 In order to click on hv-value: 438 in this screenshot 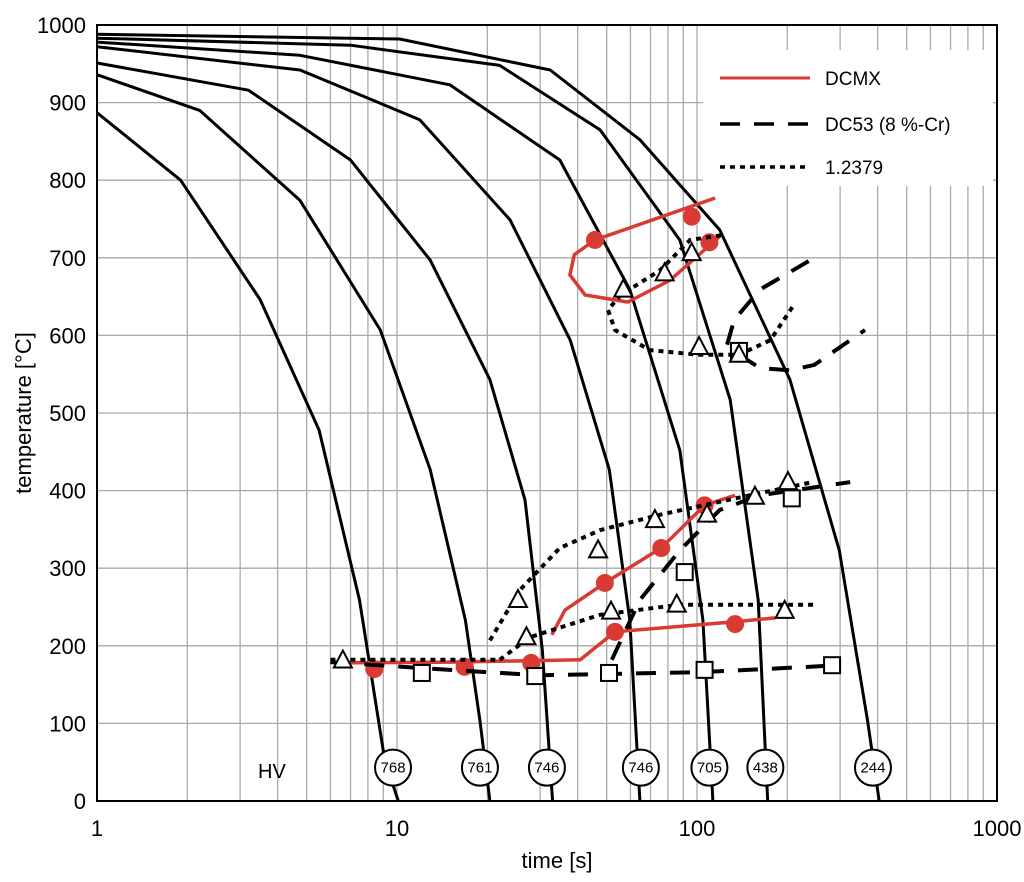, I will do `click(765, 768)`.